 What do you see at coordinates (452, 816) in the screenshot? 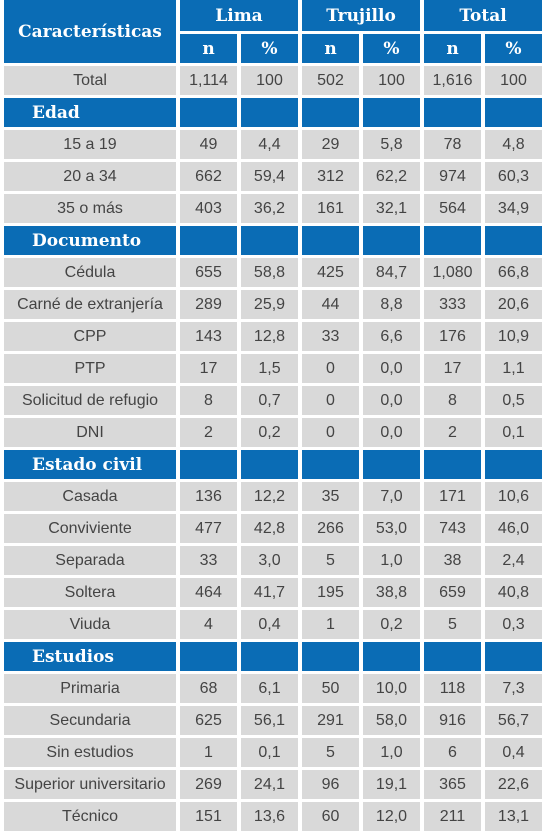
I see `data-cell: 211` at bounding box center [452, 816].